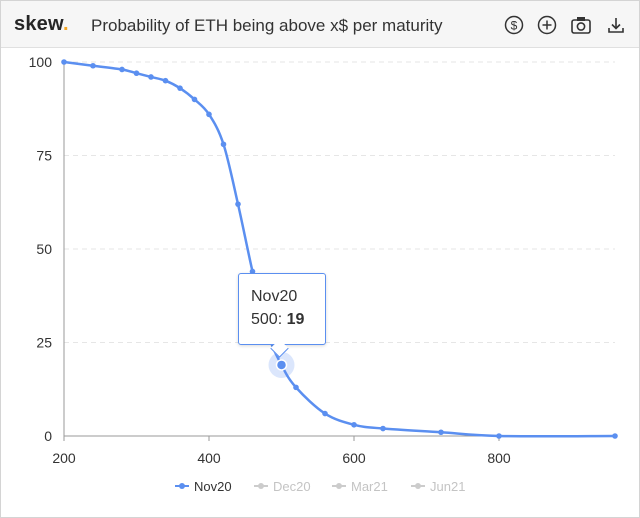 This screenshot has width=640, height=518. I want to click on skew-logo: skew., so click(41, 24).